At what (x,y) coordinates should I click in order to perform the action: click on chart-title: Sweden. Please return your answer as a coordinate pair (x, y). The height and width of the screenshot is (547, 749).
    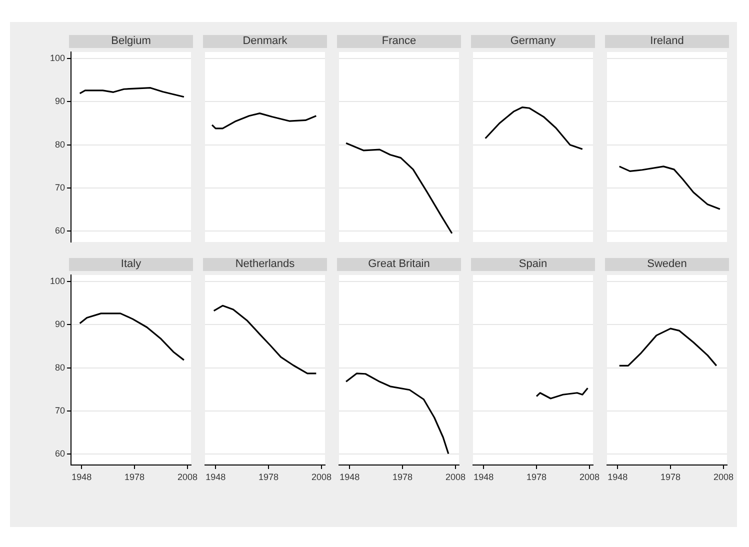
    Looking at the image, I should click on (667, 264).